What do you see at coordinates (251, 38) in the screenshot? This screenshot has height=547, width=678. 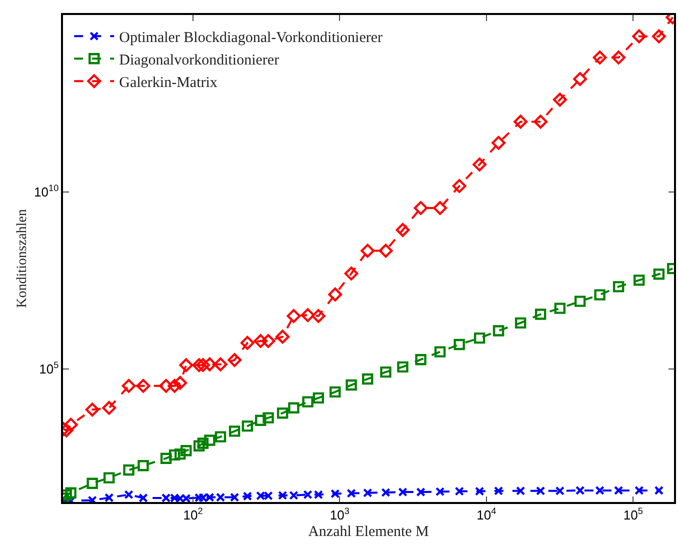 I see `legend-label: Optimaler Blockdiagonal-Vorkonditionierer` at bounding box center [251, 38].